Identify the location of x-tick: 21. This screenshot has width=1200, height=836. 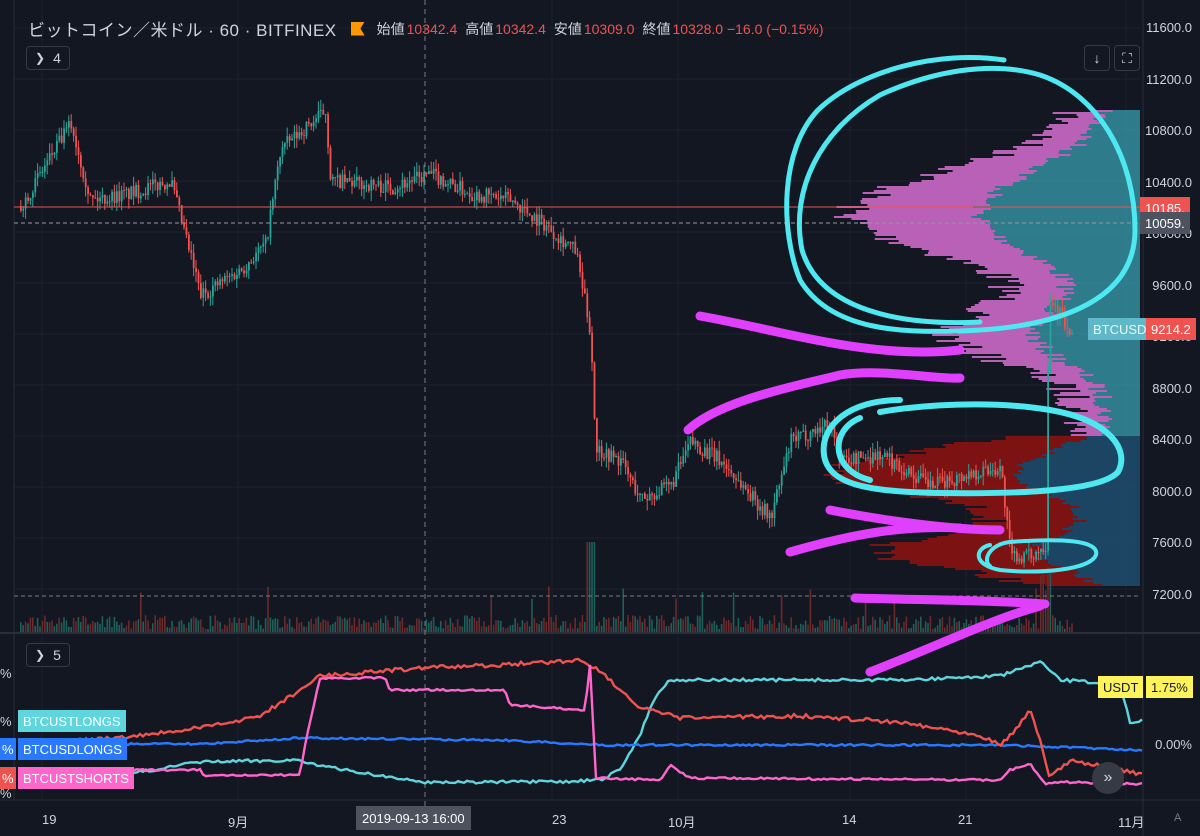
(965, 819).